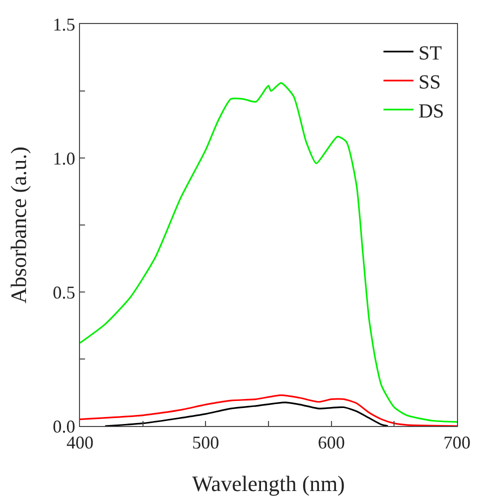 The width and height of the screenshot is (483, 496). I want to click on y-axis-title: Absorbance (a.u.), so click(18, 225).